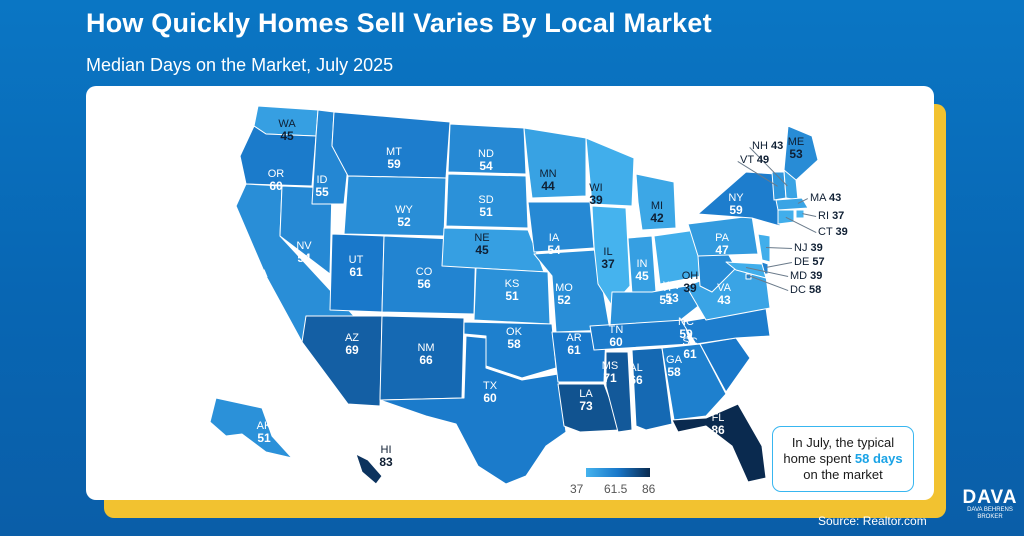 This screenshot has height=536, width=1024. I want to click on state-abbr: MI, so click(657, 206).